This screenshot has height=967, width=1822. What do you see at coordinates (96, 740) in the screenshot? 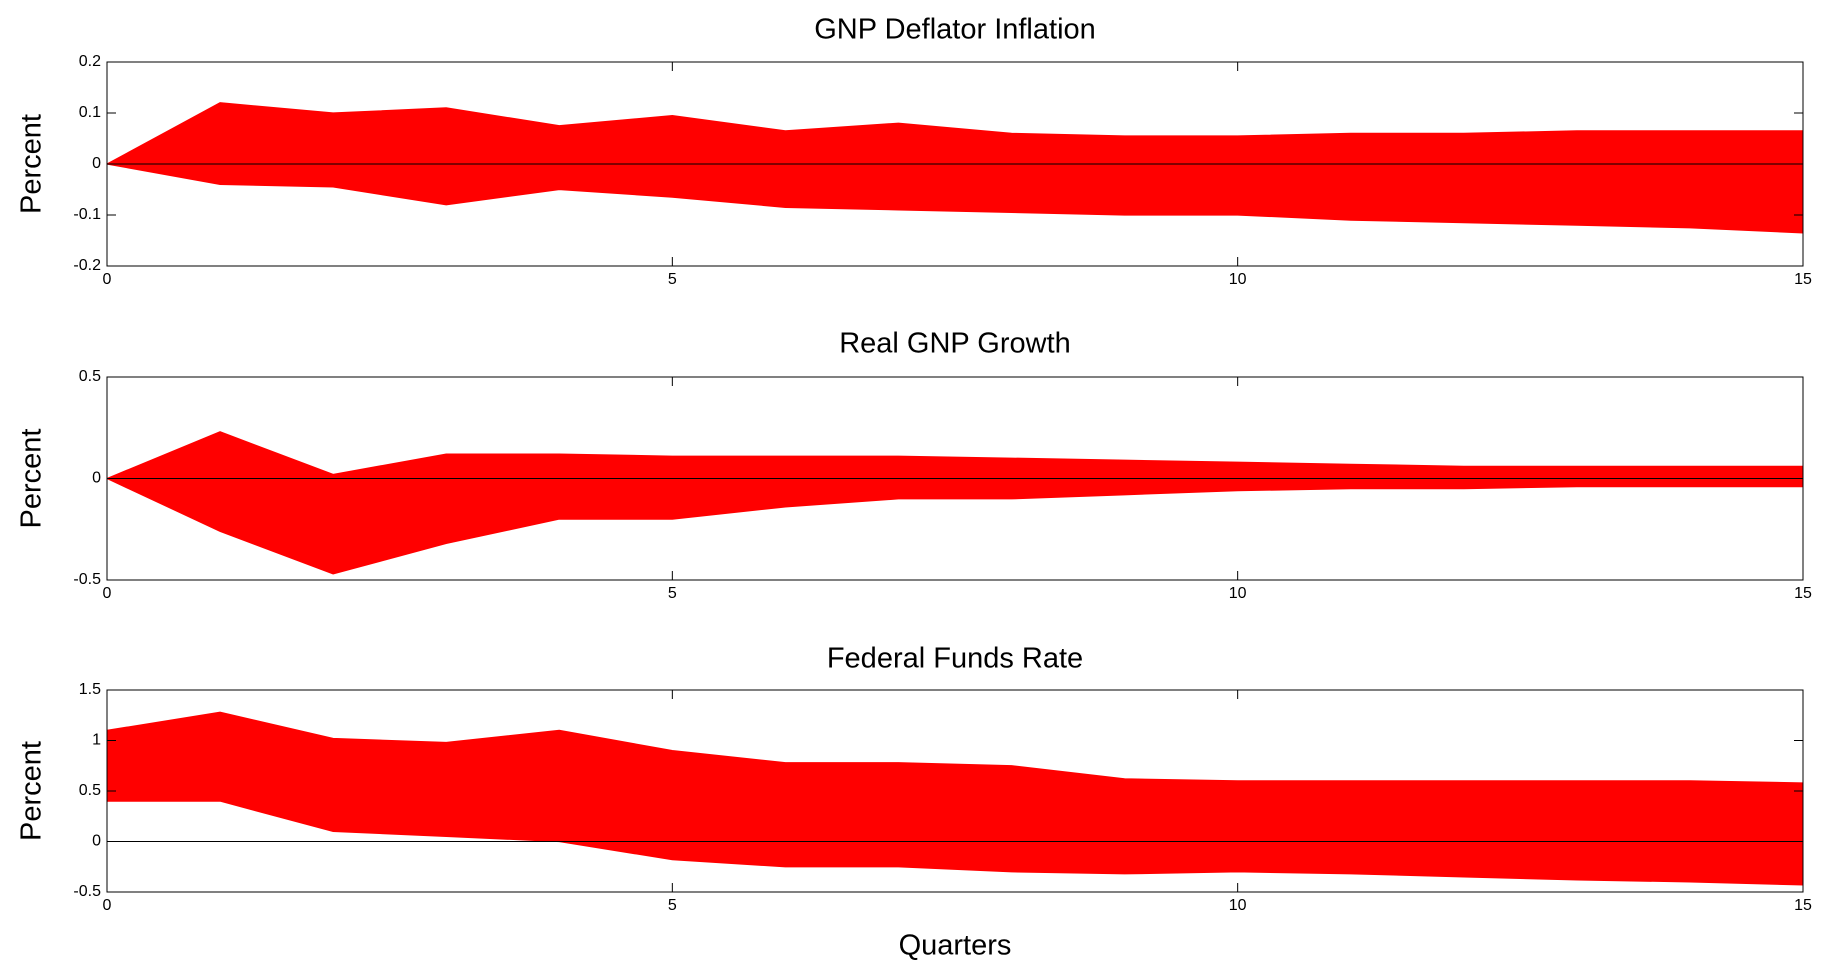
I see `y-tick-label: 1` at bounding box center [96, 740].